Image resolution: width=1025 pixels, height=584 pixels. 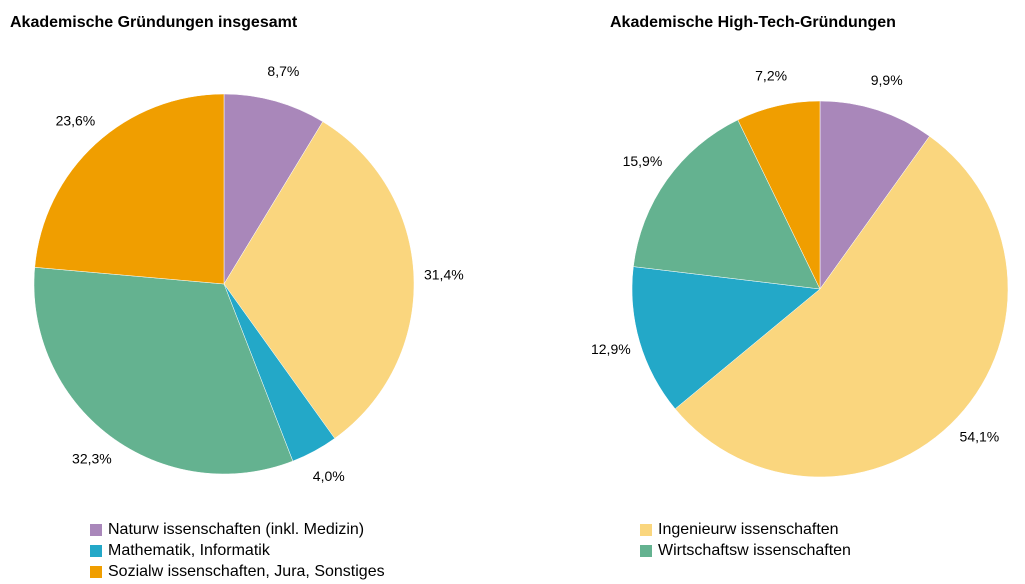 I want to click on value-label: 54,1%, so click(x=980, y=436).